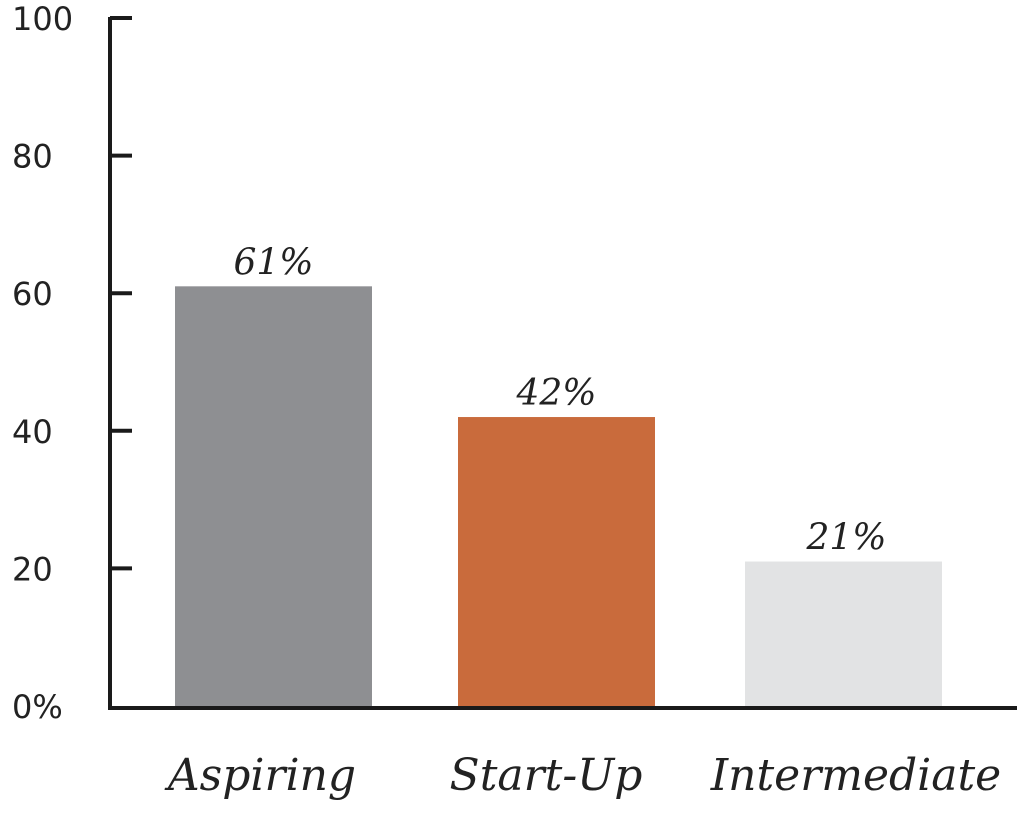 Image resolution: width=1017 pixels, height=815 pixels. I want to click on y-tick-label: 20, so click(32, 569).